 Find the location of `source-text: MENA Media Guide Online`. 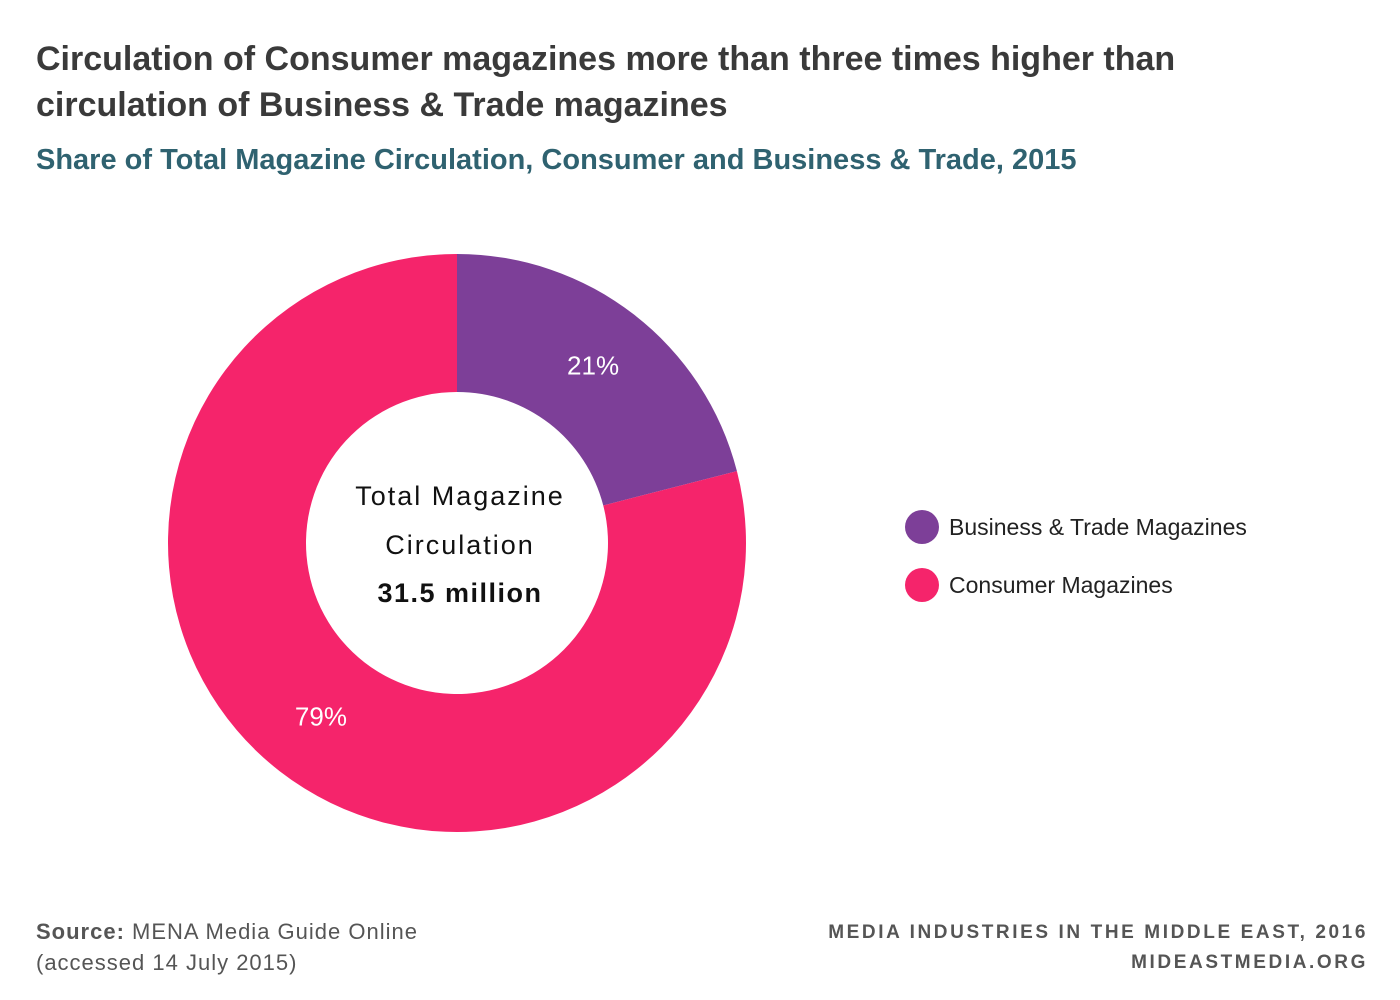

source-text: MENA Media Guide Online is located at coordinates (275, 931).